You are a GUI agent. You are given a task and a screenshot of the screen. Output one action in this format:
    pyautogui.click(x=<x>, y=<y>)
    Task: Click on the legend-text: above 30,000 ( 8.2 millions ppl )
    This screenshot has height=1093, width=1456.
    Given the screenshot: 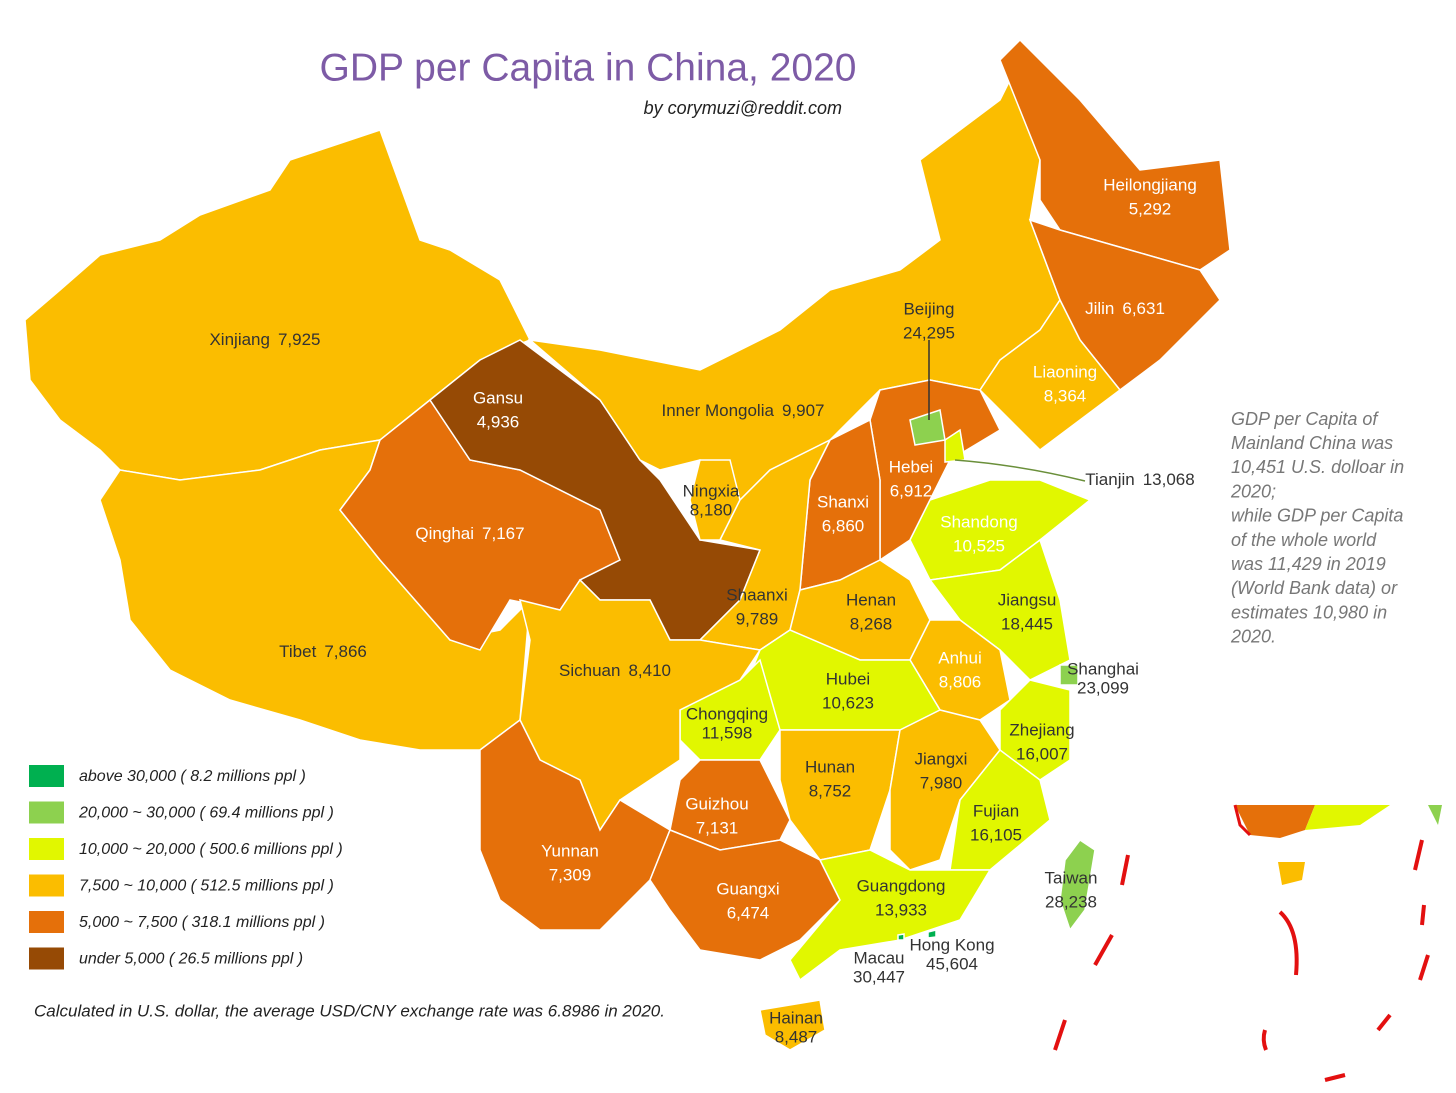 What is the action you would take?
    pyautogui.click(x=192, y=776)
    